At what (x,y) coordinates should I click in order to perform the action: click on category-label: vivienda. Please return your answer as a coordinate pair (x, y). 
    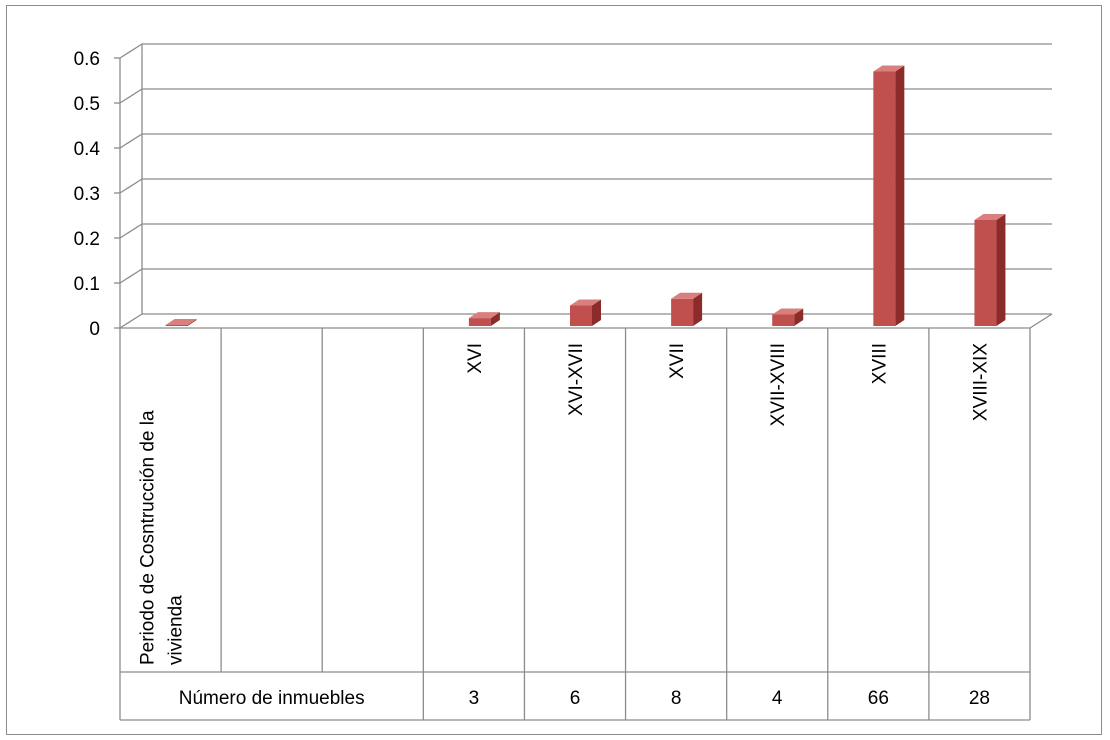
    Looking at the image, I should click on (176, 630).